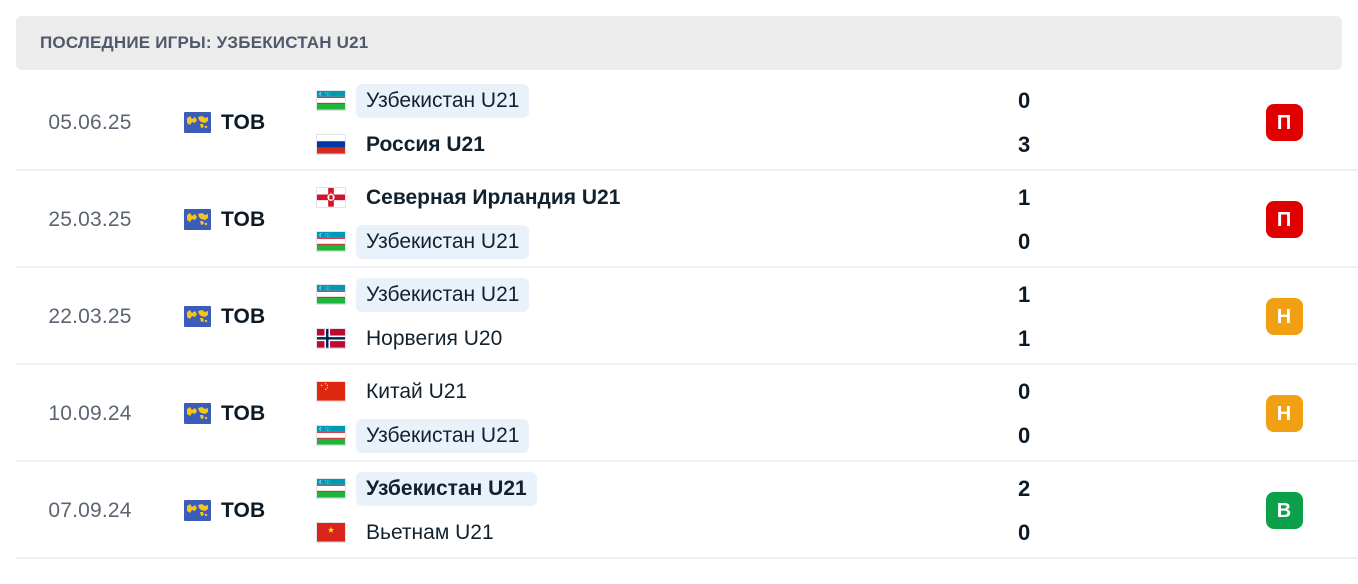 This screenshot has height=584, width=1358. Describe the element at coordinates (90, 510) in the screenshot. I see `match-date: 07.09.24` at that location.